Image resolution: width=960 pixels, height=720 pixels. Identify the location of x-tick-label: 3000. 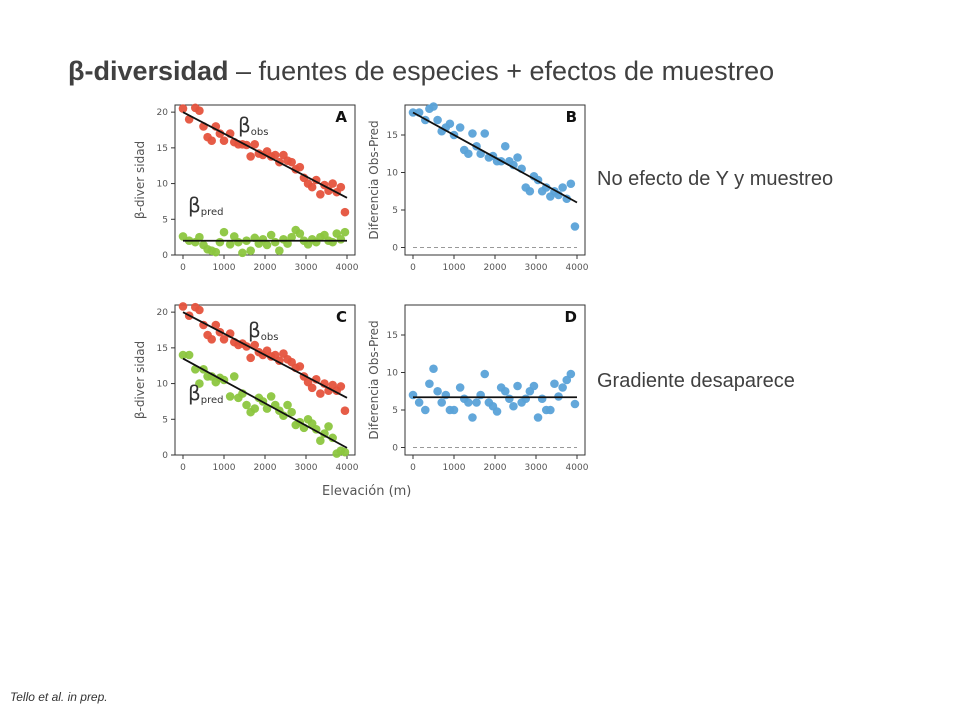
(306, 268).